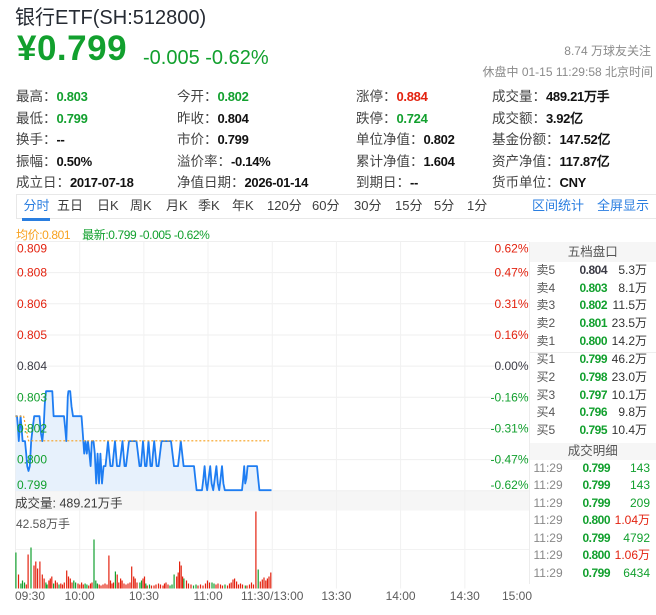 Image resolution: width=656 pixels, height=615 pixels. Describe the element at coordinates (32, 335) in the screenshot. I see `svg-text: 0.805` at that location.